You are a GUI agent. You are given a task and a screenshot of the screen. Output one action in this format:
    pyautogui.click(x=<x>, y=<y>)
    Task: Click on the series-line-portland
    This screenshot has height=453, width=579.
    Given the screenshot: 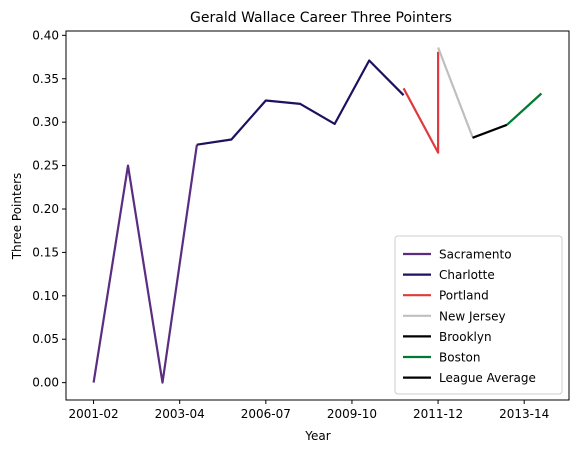 What is the action you would take?
    pyautogui.click(x=421, y=102)
    